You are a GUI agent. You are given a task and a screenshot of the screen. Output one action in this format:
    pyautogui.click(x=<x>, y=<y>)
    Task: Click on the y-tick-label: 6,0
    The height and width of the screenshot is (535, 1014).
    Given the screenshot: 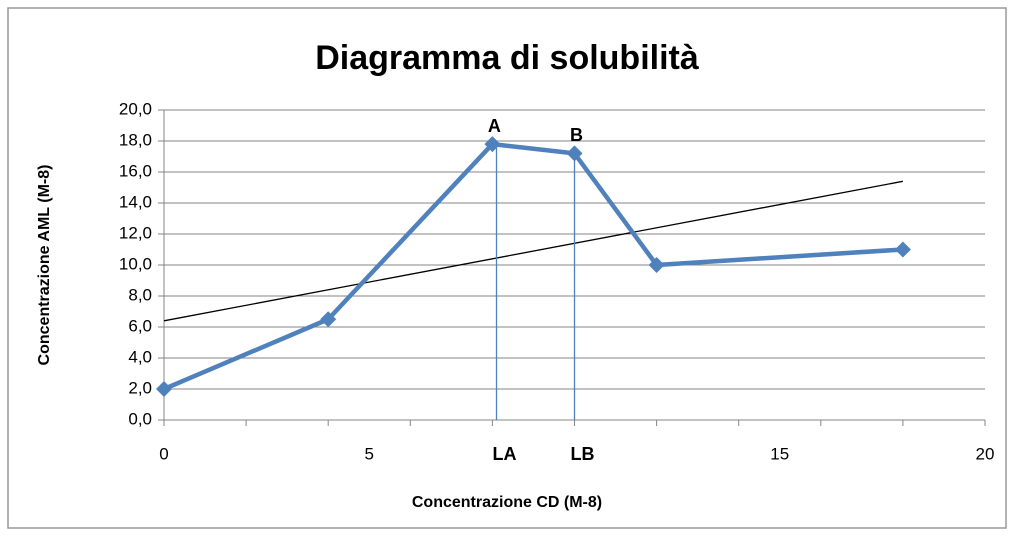 What is the action you would take?
    pyautogui.click(x=140, y=325)
    